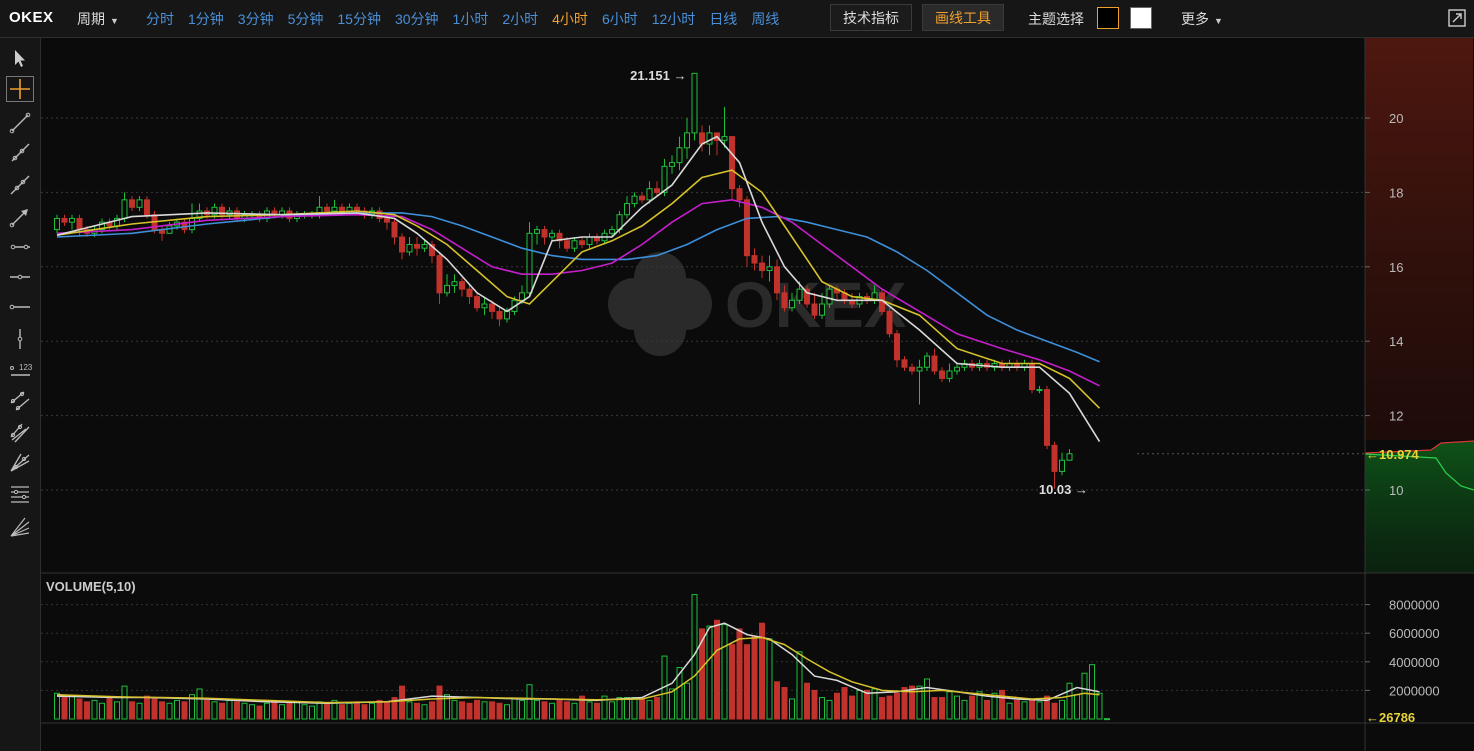  What do you see at coordinates (20, 185) in the screenshot?
I see `extended-line-icon` at bounding box center [20, 185].